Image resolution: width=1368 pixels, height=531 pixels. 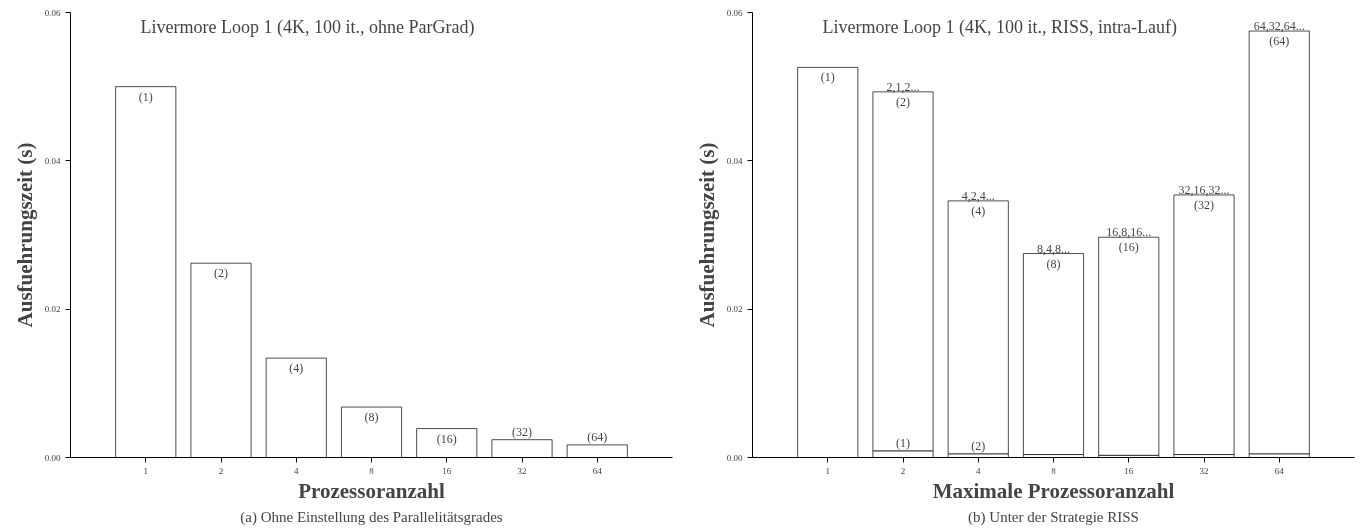 What do you see at coordinates (371, 490) in the screenshot?
I see `x-axis-title: Prozessoranzahl` at bounding box center [371, 490].